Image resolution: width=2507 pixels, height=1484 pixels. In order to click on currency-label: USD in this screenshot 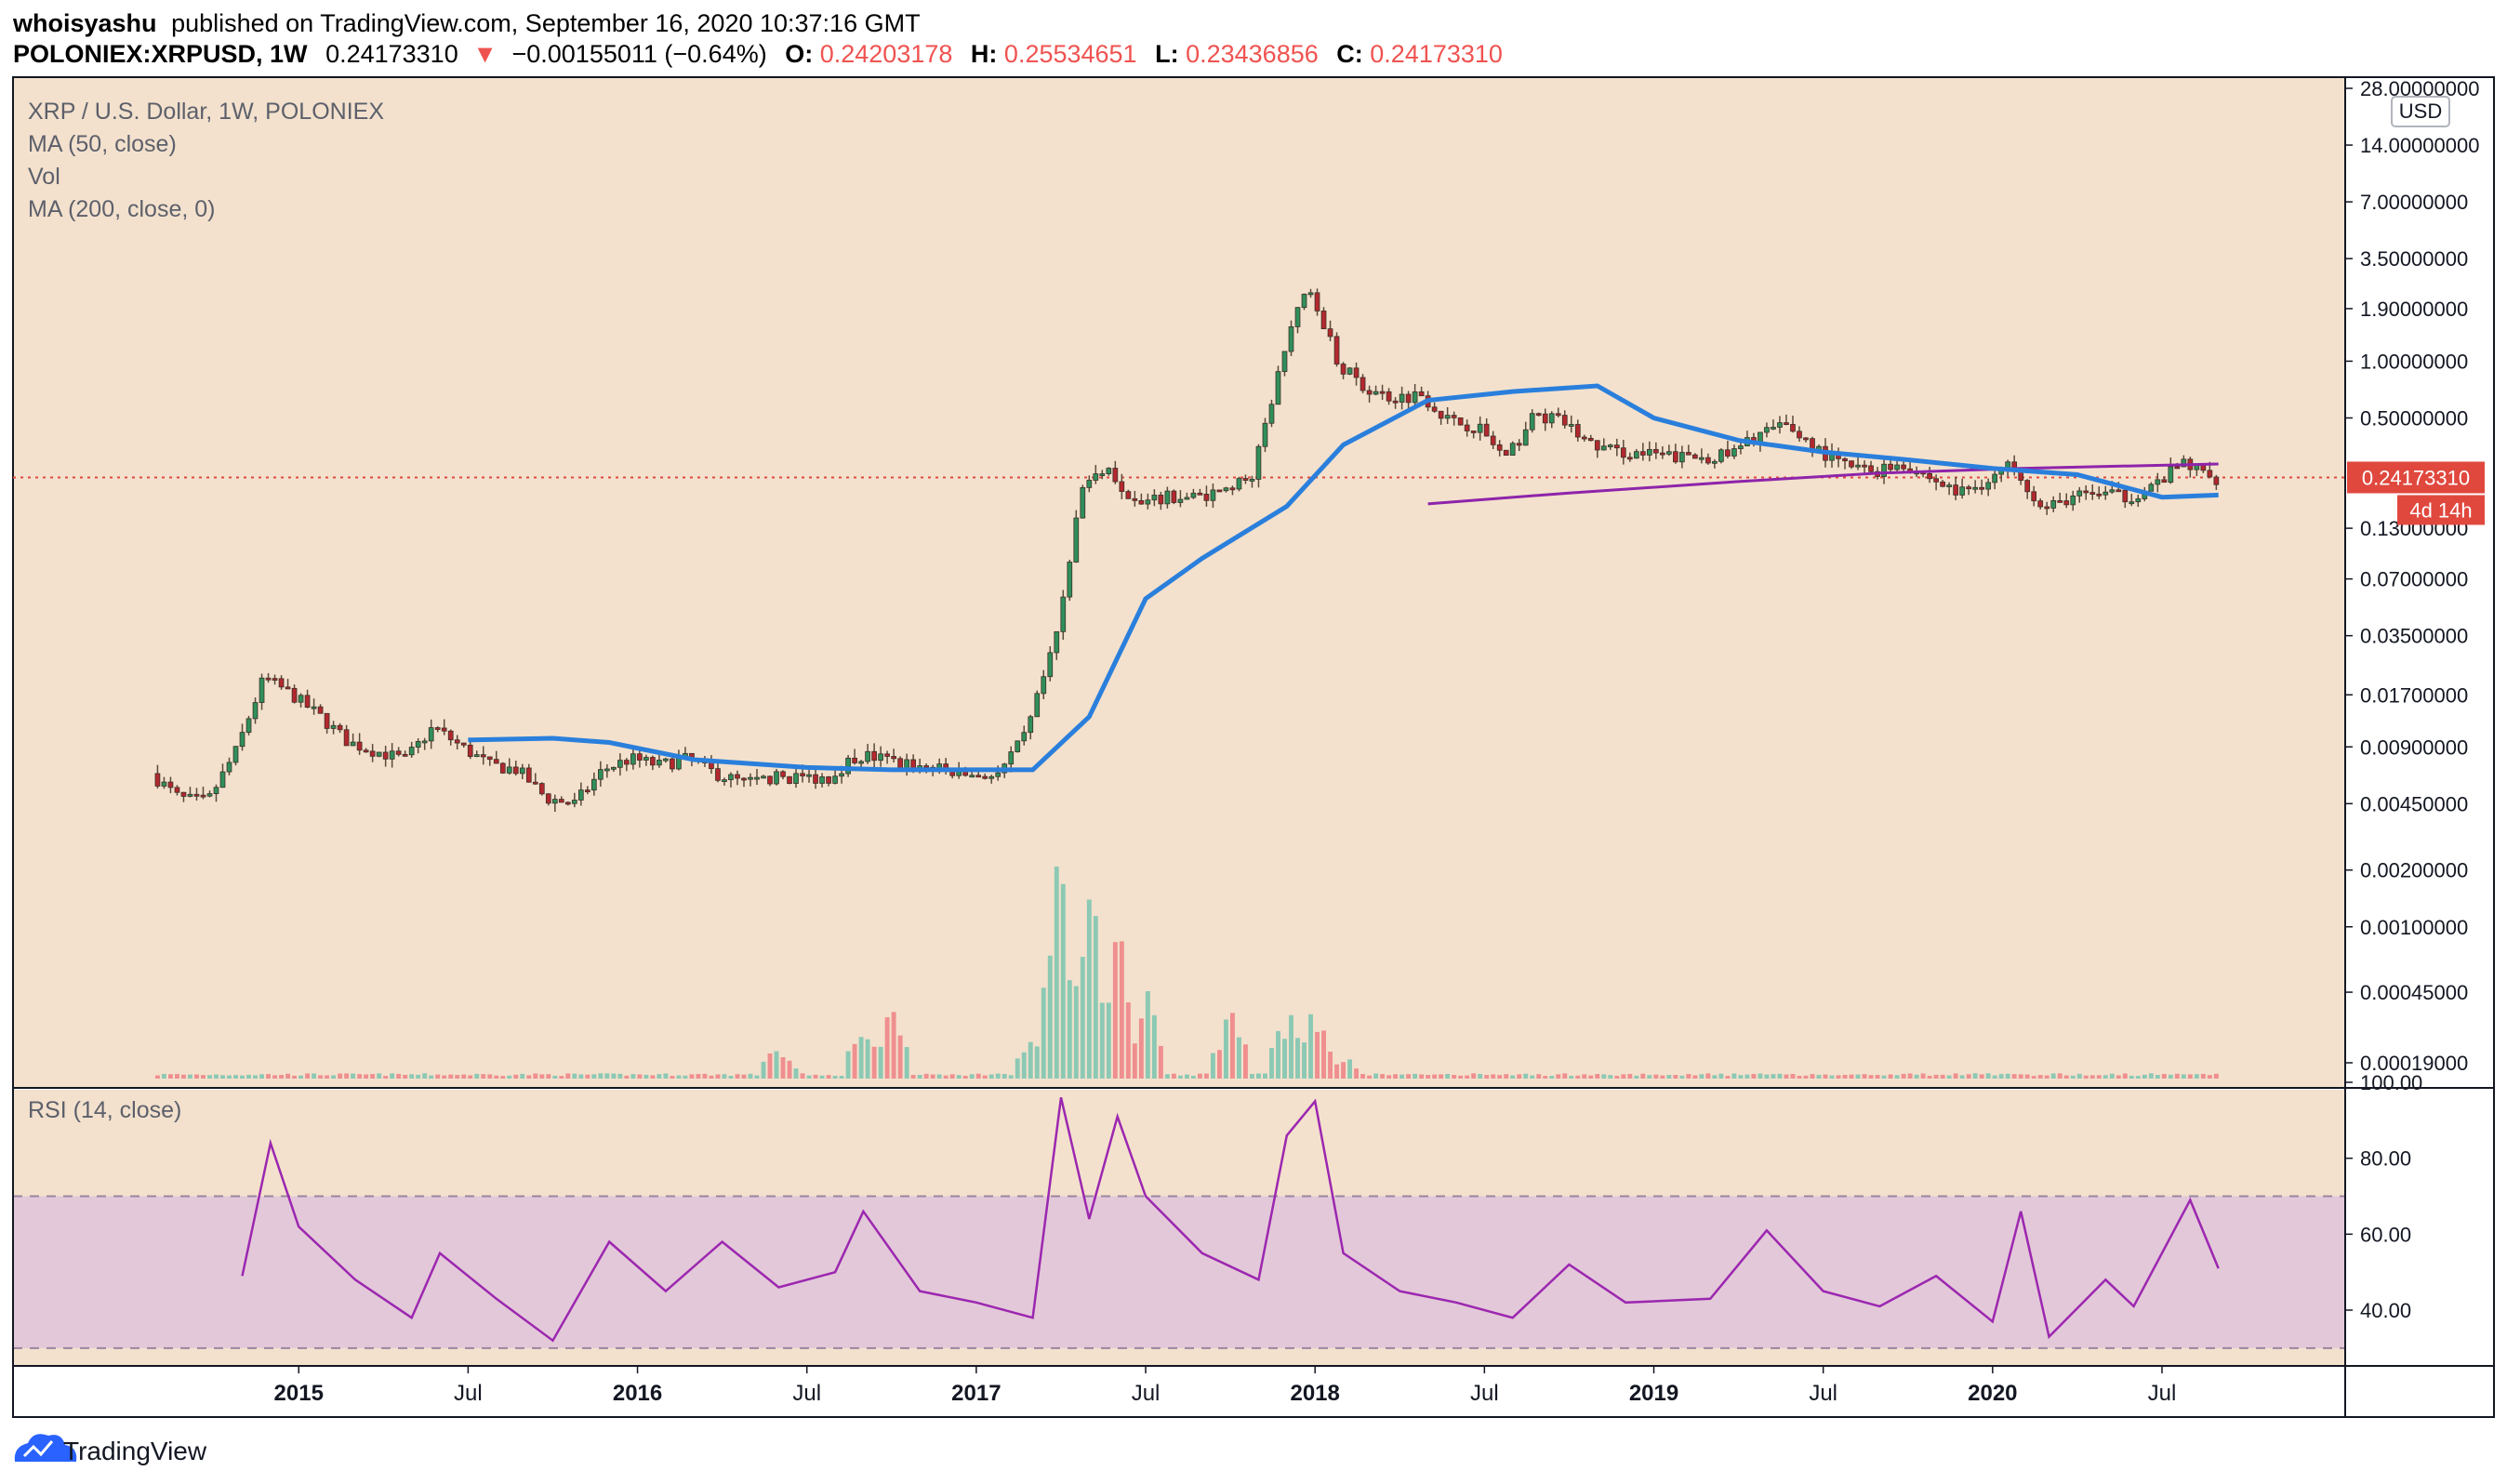, I will do `click(2420, 111)`.